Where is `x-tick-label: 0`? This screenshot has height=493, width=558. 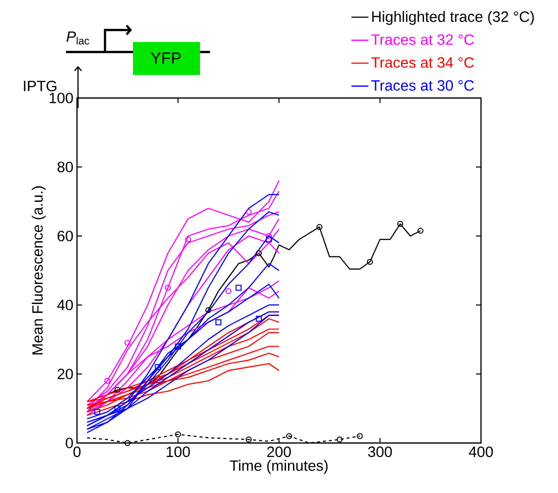 x-tick-label: 0 is located at coordinates (77, 452).